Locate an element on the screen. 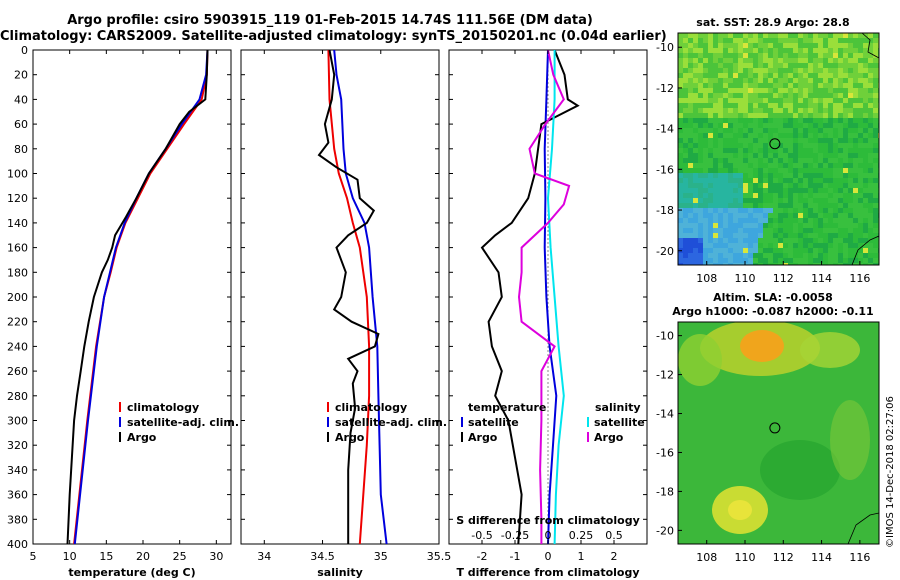  legend-label-climatology: climatology is located at coordinates (163, 407).